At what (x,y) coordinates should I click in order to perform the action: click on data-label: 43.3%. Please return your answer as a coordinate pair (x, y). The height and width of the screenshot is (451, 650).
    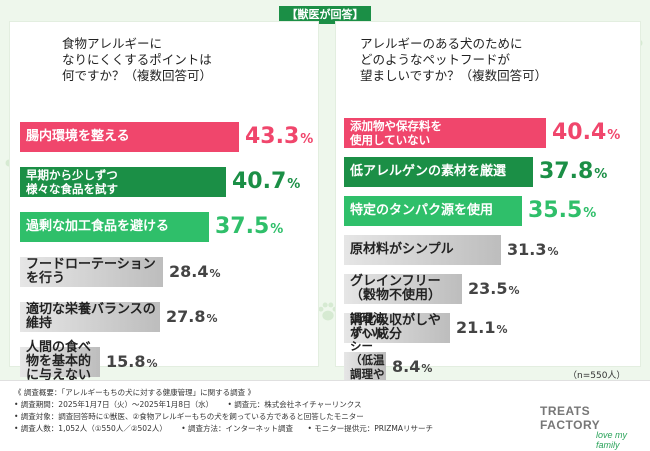
    Looking at the image, I should click on (279, 137).